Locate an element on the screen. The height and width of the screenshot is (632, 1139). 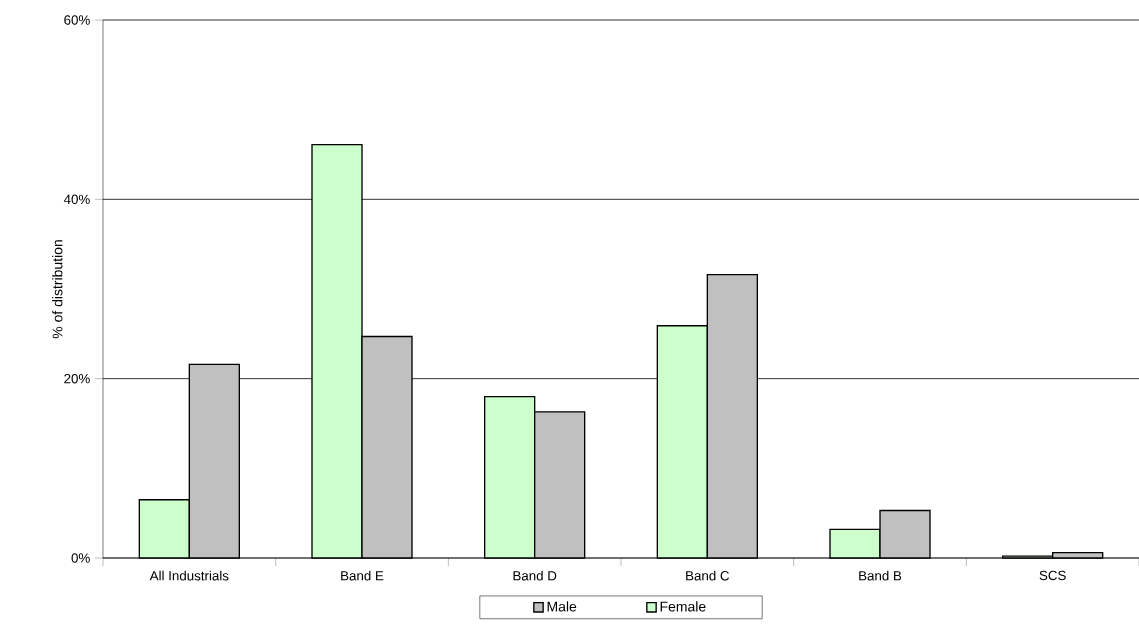
x-tick-label: Band D is located at coordinates (535, 575).